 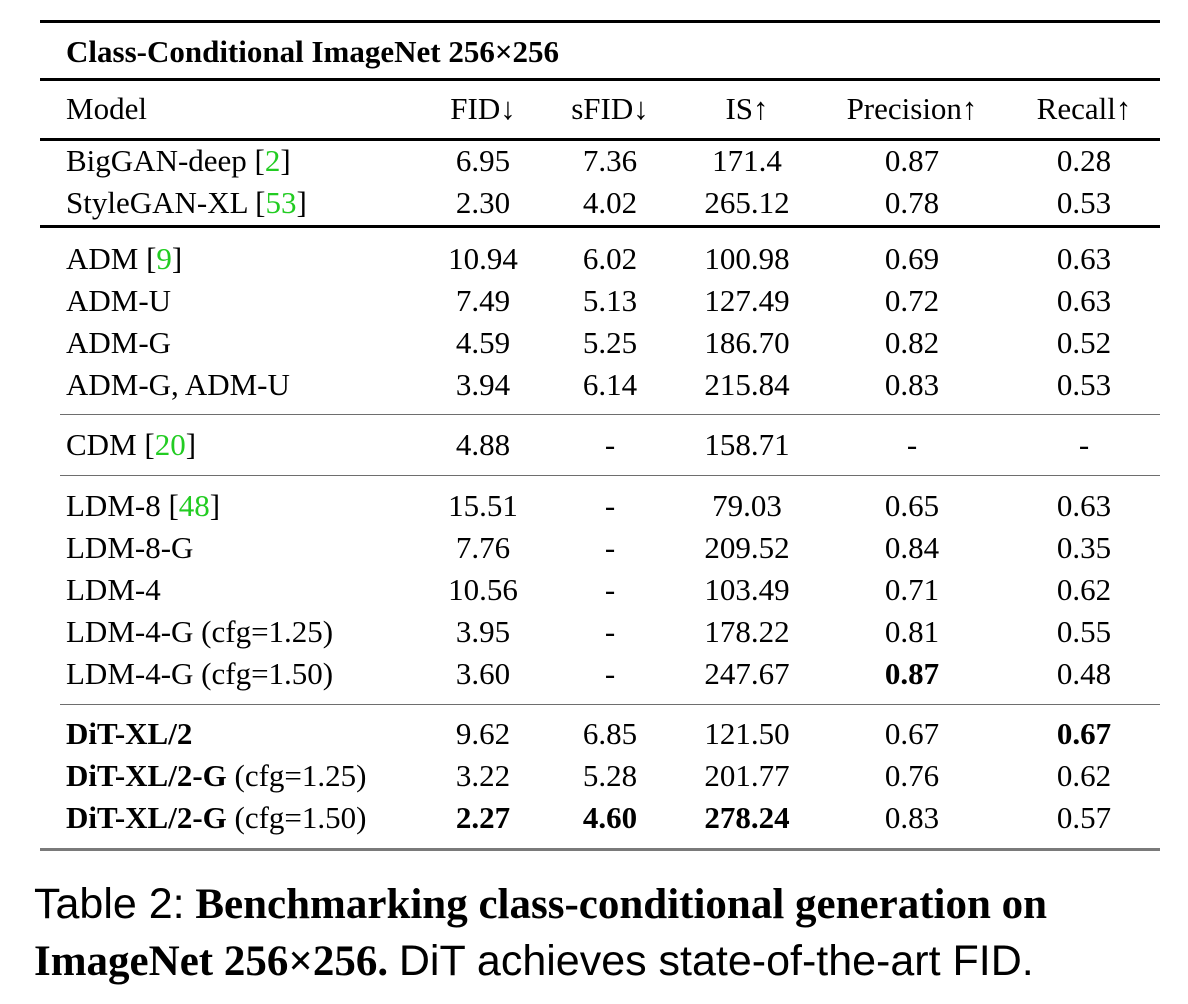 What do you see at coordinates (912, 547) in the screenshot?
I see `precision-value: 0.84` at bounding box center [912, 547].